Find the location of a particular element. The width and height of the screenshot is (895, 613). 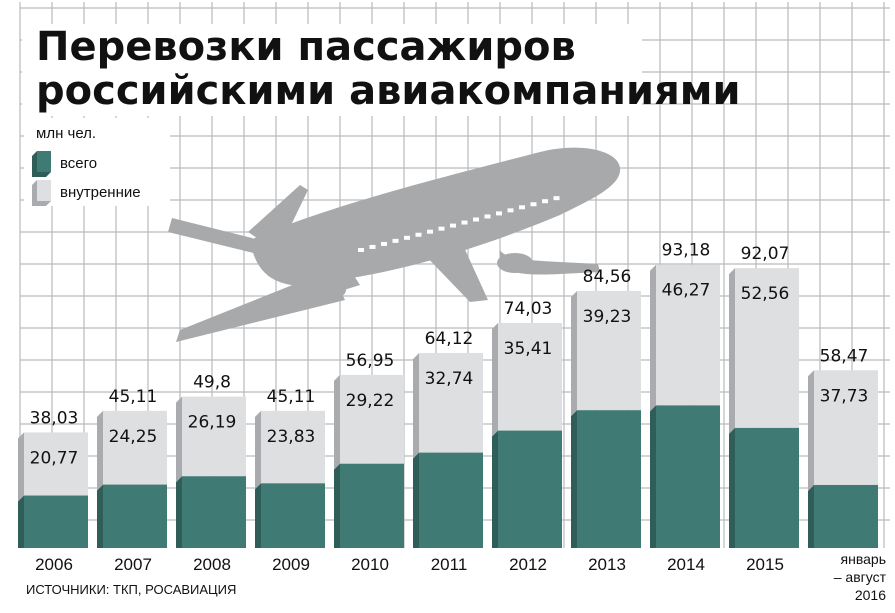

value-label-total: 92,07 is located at coordinates (765, 254).